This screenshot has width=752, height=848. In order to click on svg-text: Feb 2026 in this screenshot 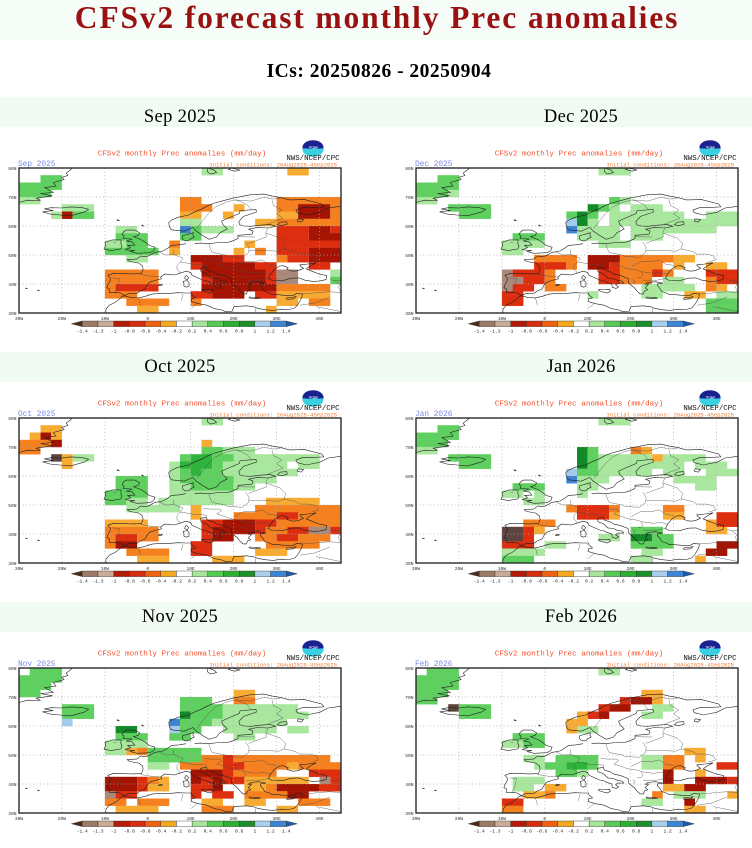, I will do `click(434, 665)`.